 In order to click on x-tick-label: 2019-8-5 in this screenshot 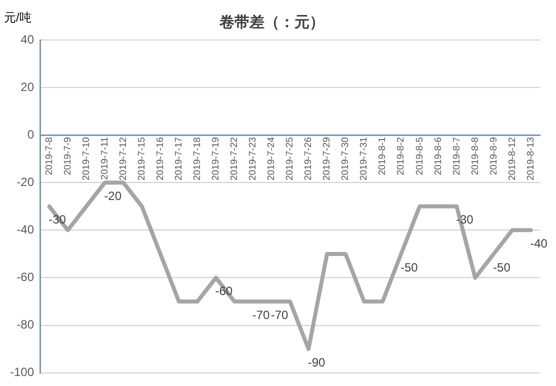, I will do `click(420, 156)`.